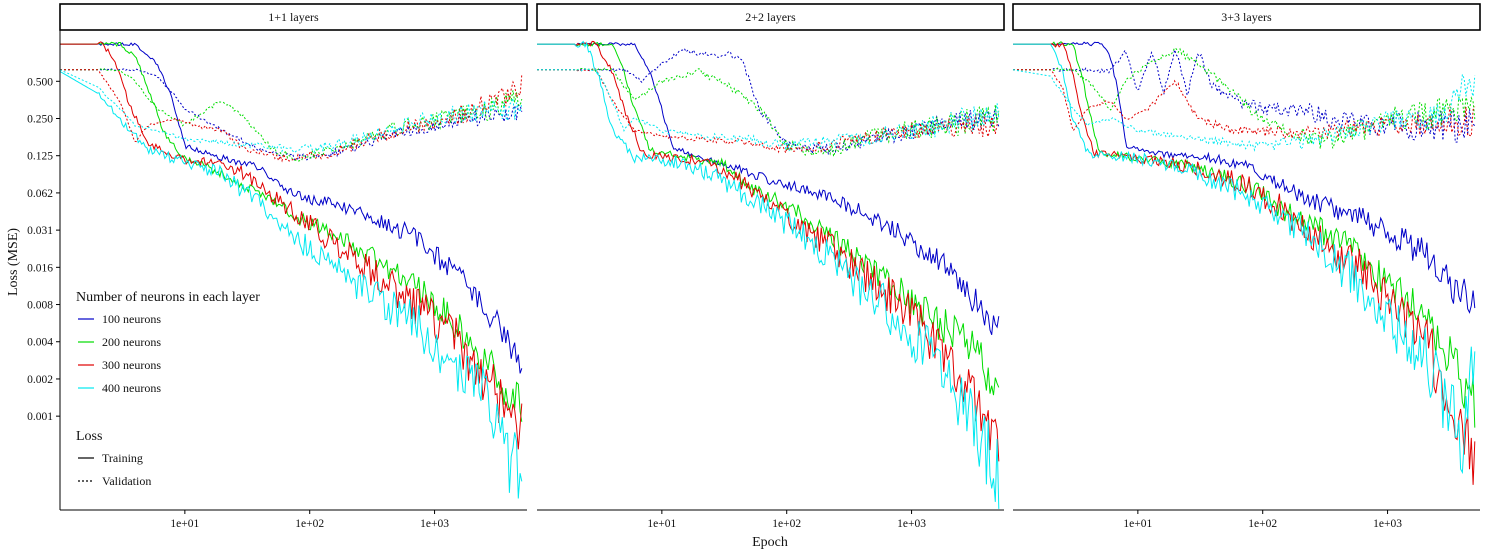 This screenshot has width=1488, height=552. What do you see at coordinates (40, 306) in the screenshot?
I see `y-tick-label: 0.008` at bounding box center [40, 306].